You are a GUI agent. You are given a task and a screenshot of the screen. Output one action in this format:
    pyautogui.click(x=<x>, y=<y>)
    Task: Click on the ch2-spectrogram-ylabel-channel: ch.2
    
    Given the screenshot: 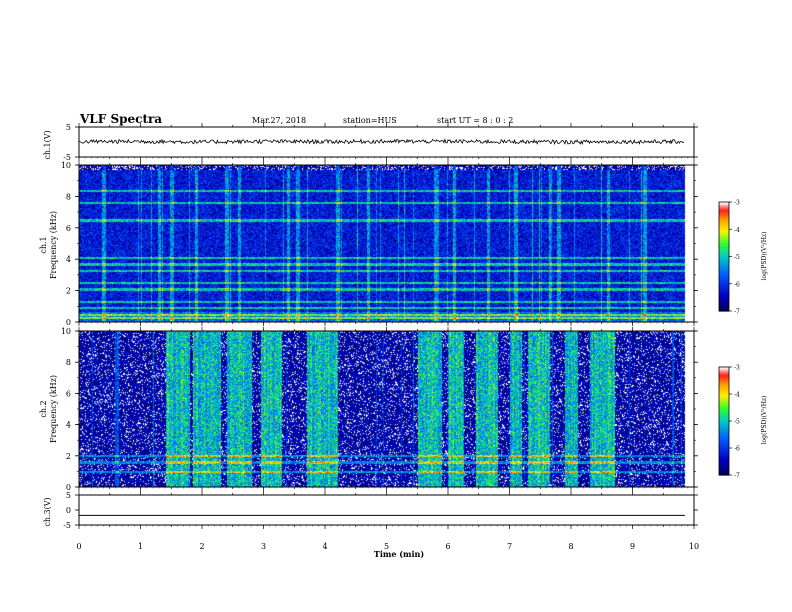 What is the action you would take?
    pyautogui.click(x=43, y=408)
    